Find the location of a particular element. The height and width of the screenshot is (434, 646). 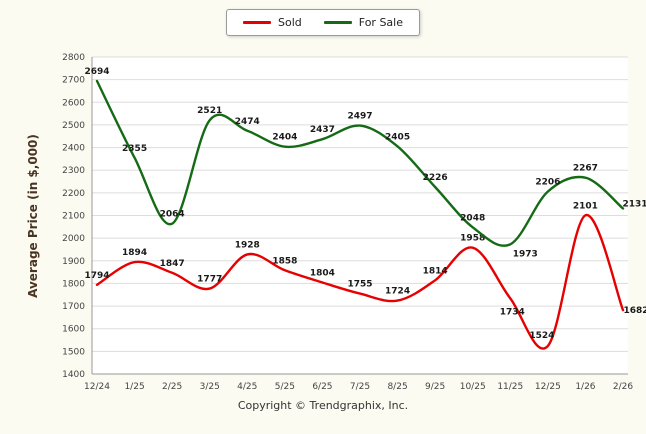

x-tick-label: 9/25 is located at coordinates (435, 387).